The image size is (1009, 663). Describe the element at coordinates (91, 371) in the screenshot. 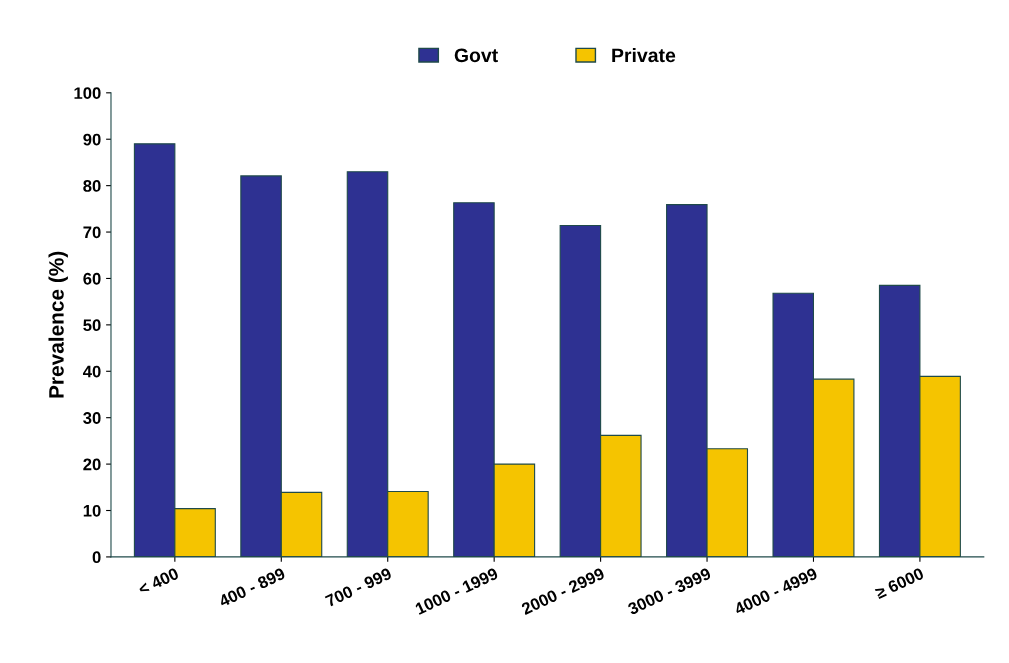

I see `y-tick-label: 40` at that location.